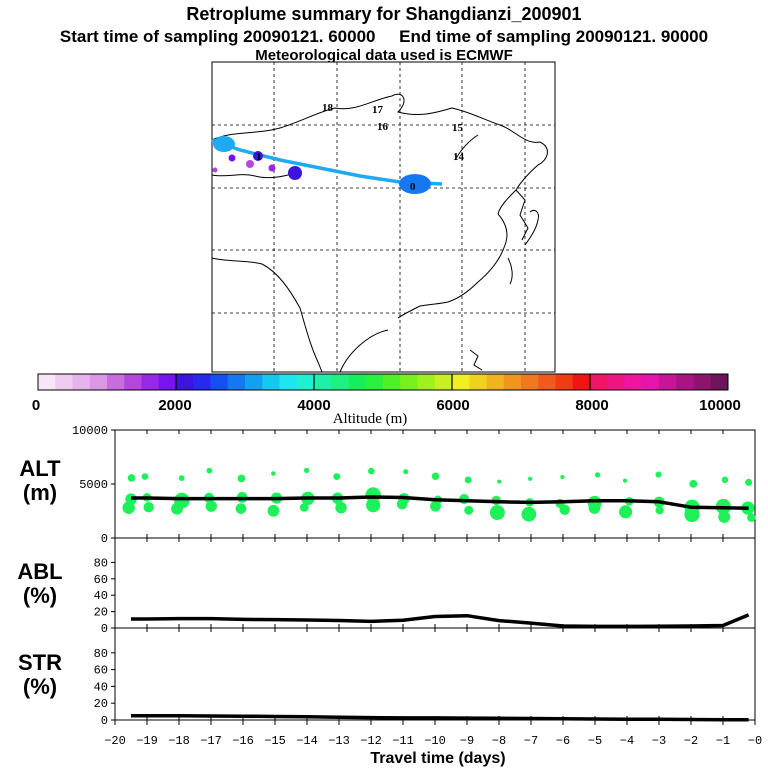 Image resolution: width=768 pixels, height=768 pixels. I want to click on x-tick-label: −13, so click(339, 741).